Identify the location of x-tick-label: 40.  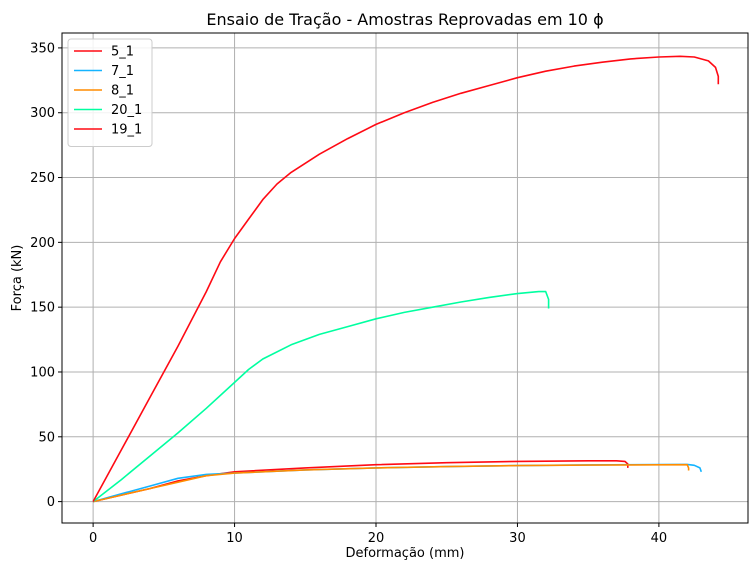
(659, 538).